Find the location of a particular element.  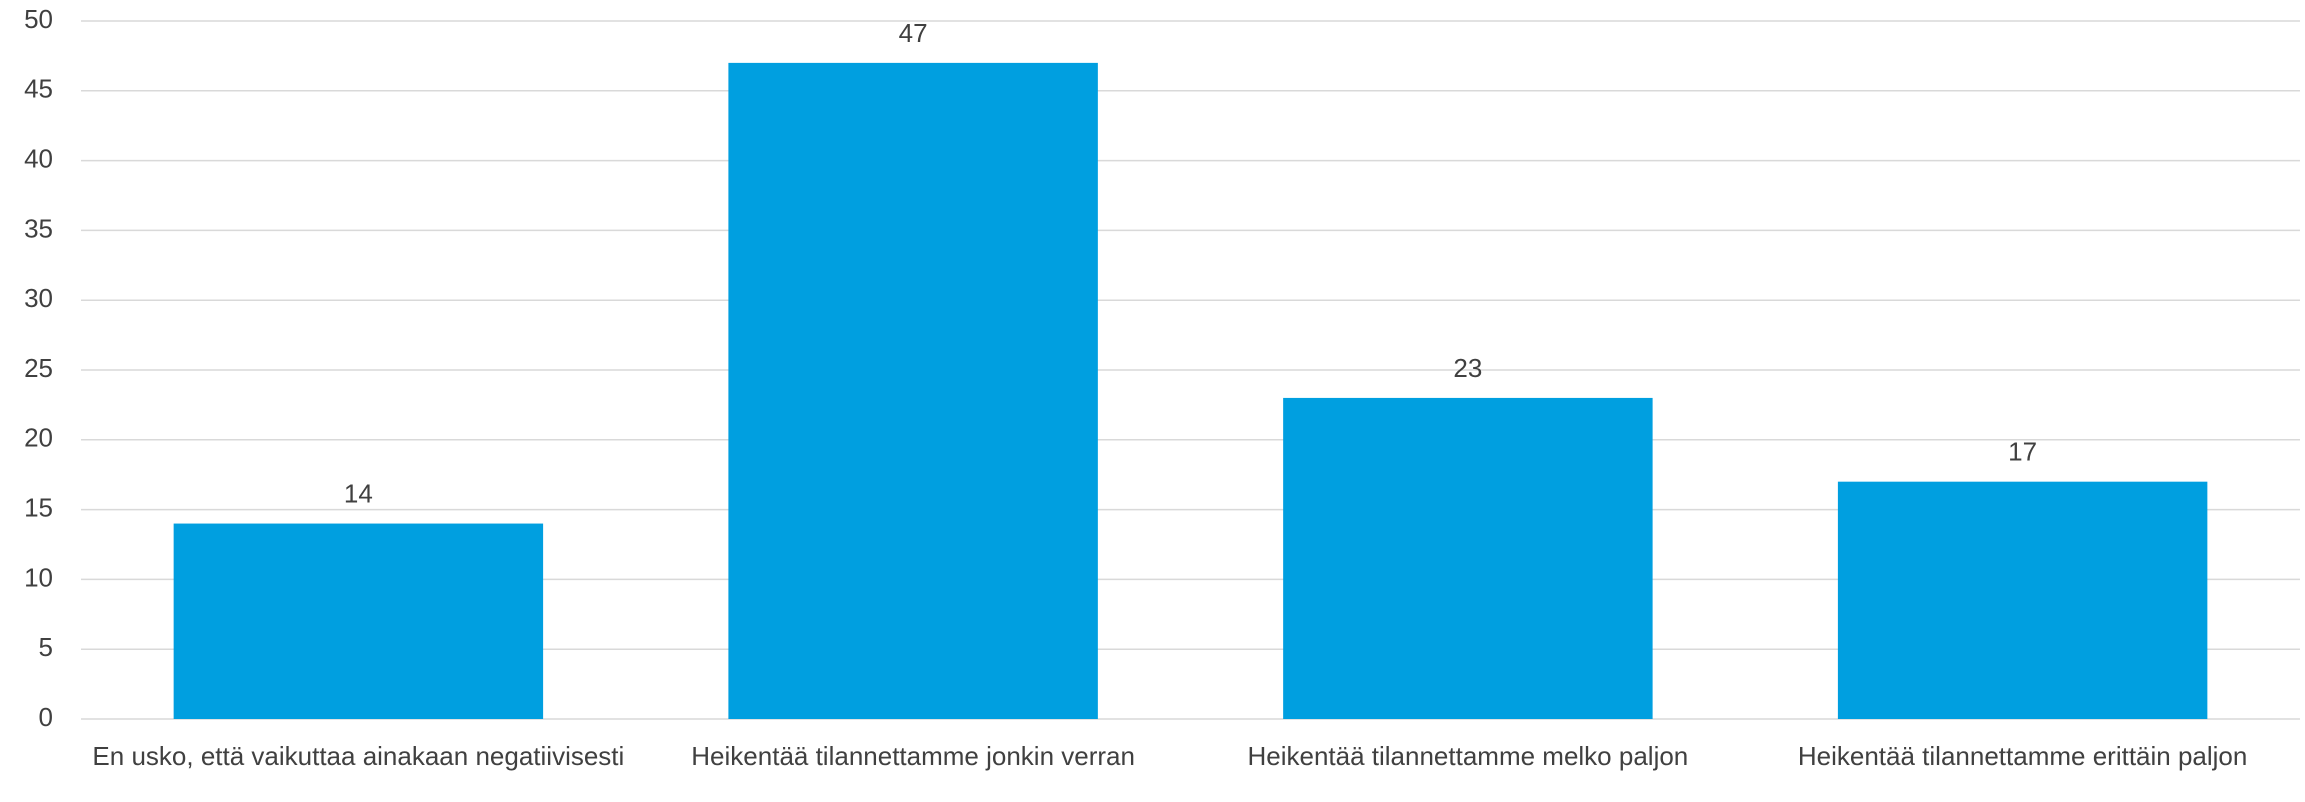

y-tick-label: 45 is located at coordinates (38, 89).